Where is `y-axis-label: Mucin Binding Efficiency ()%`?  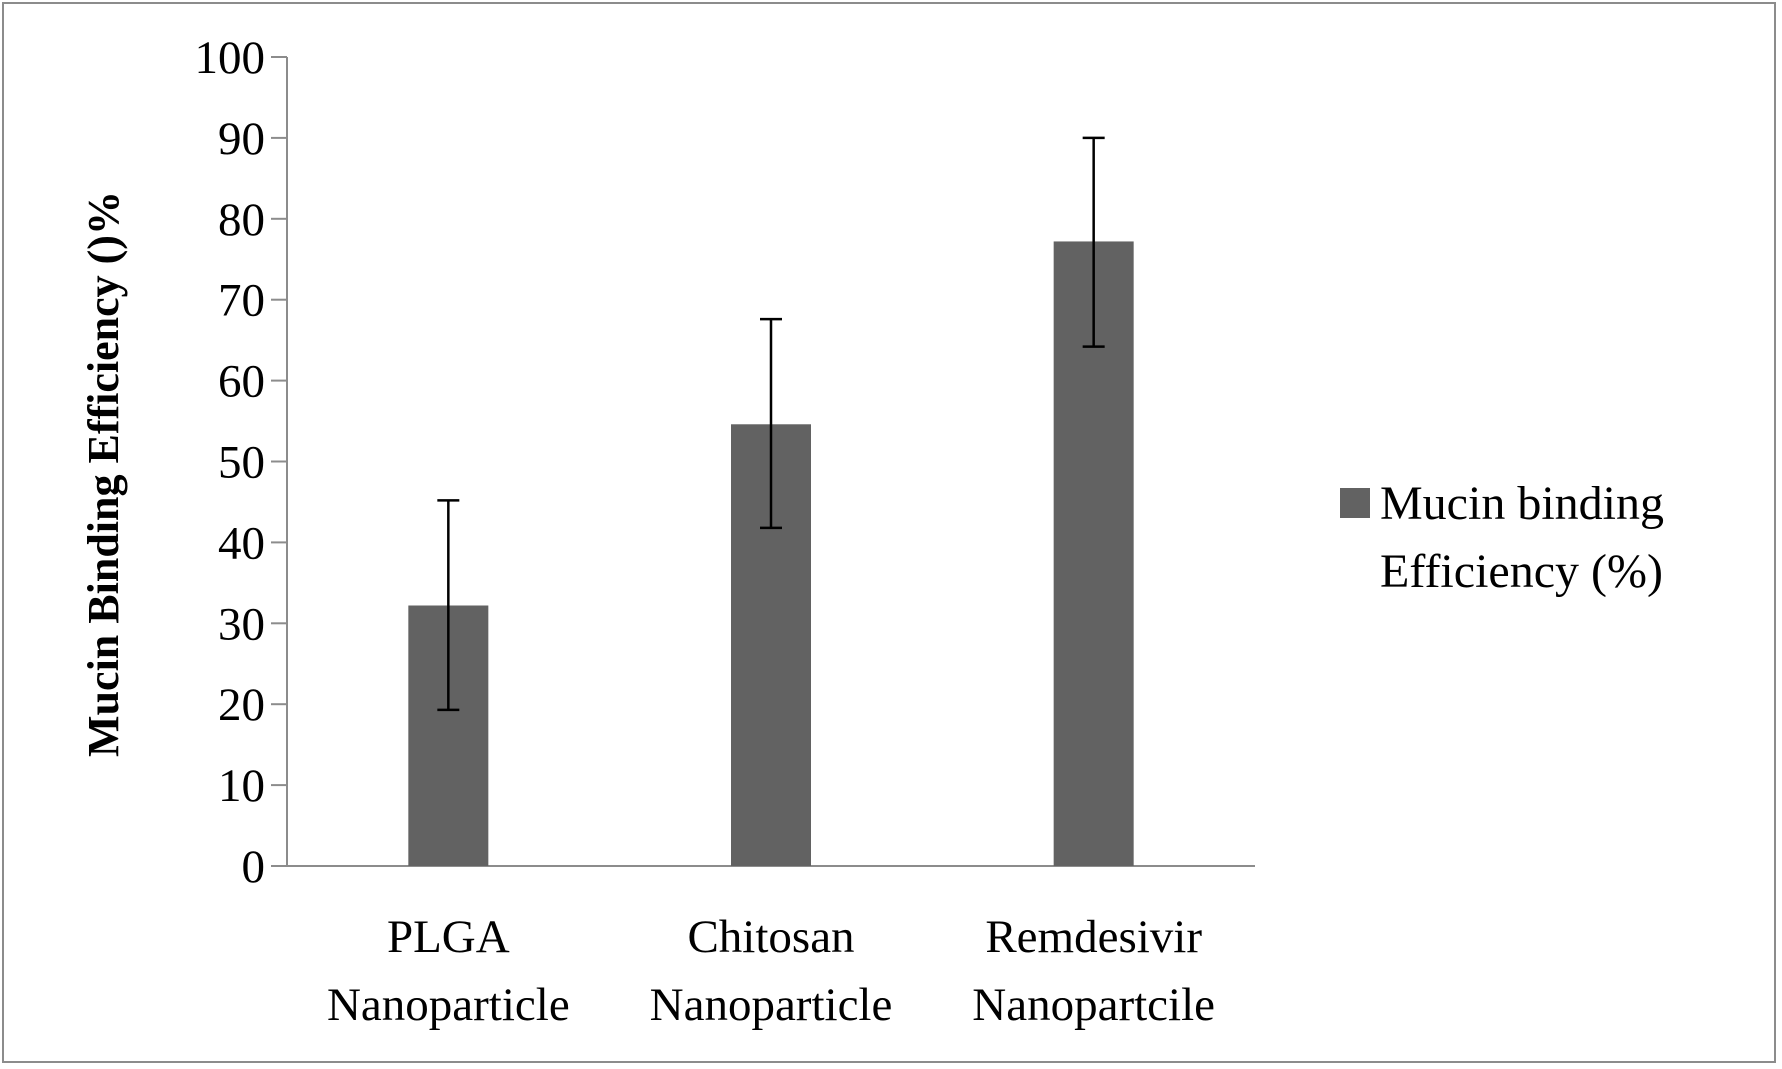 y-axis-label: Mucin Binding Efficiency ()% is located at coordinates (103, 474).